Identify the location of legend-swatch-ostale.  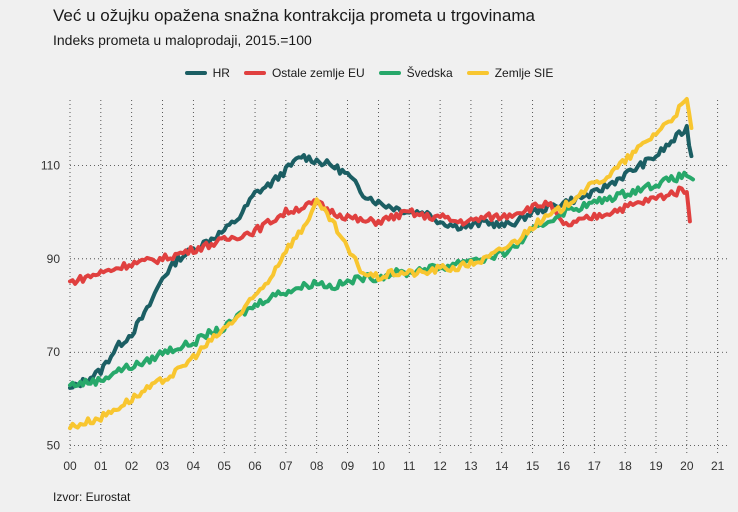
(254, 73).